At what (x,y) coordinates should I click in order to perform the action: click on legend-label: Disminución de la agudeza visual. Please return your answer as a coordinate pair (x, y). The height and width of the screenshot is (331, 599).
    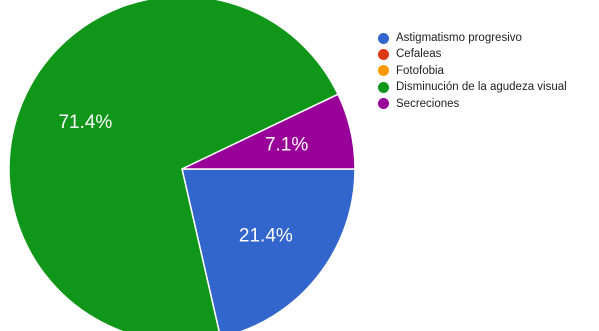
    Looking at the image, I should click on (481, 87).